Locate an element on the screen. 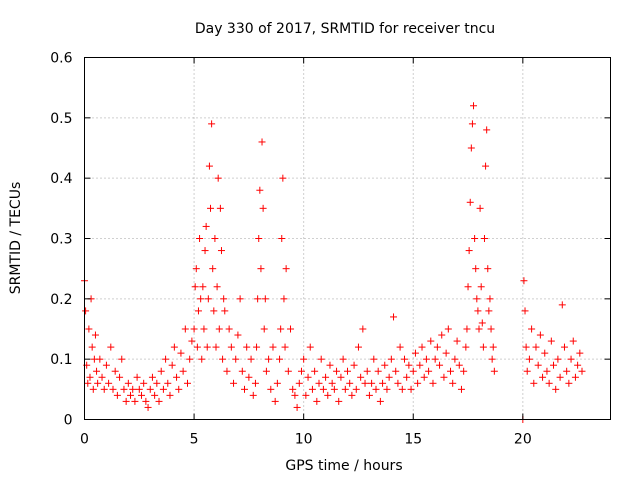 The image size is (640, 484). y-tick-label: 0.5 is located at coordinates (61, 119).